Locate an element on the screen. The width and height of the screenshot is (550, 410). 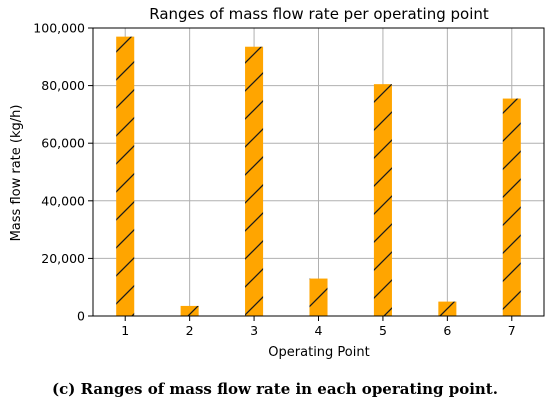
y-tick-label: 20,000 is located at coordinates (63, 258).